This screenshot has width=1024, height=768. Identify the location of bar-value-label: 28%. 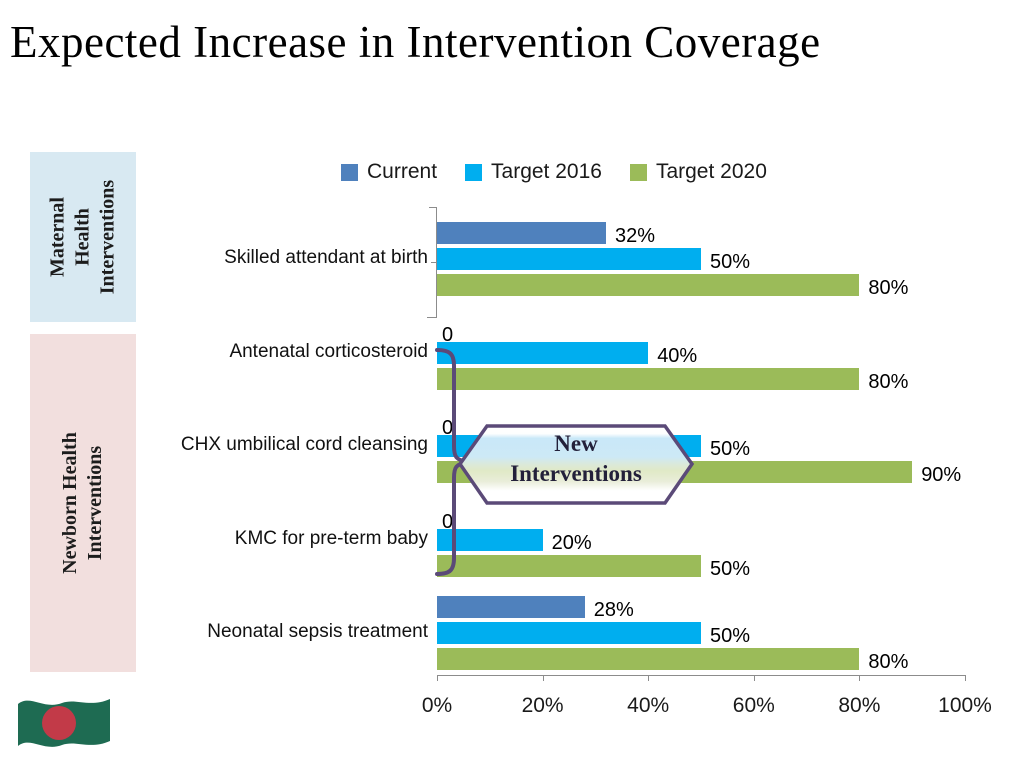
(613, 610).